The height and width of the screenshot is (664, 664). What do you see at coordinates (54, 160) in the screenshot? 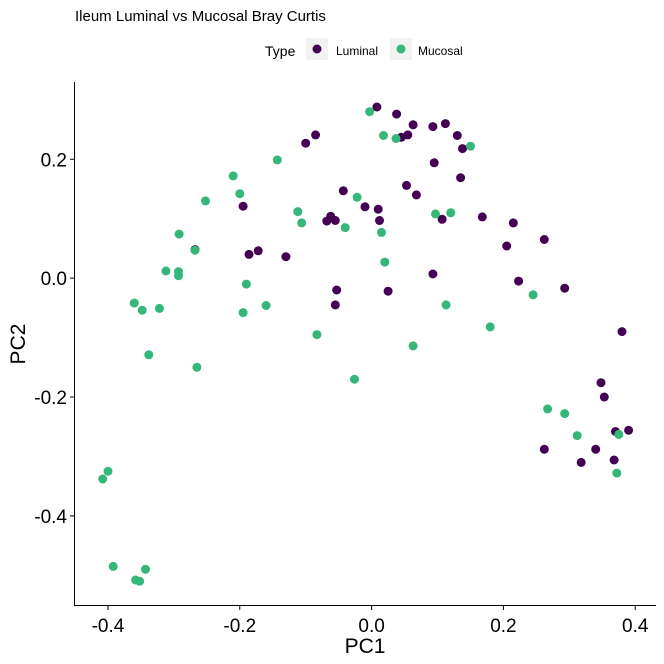
I see `y-tick-label: 0.2` at bounding box center [54, 160].